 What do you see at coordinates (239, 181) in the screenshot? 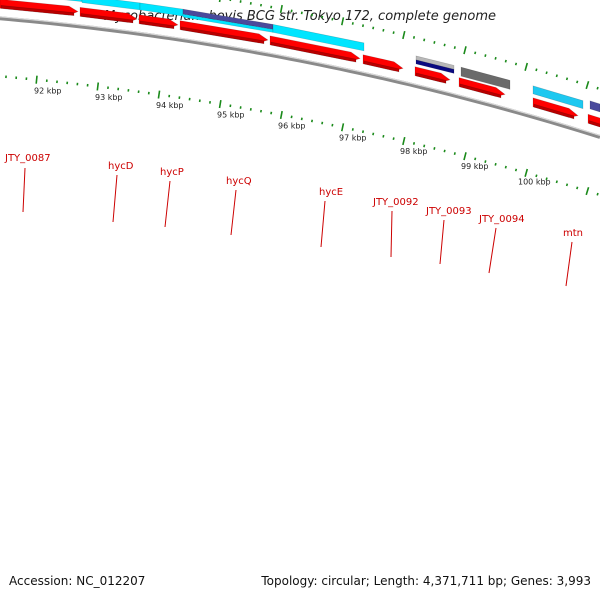
I see `gene-label: hycQ` at bounding box center [239, 181].